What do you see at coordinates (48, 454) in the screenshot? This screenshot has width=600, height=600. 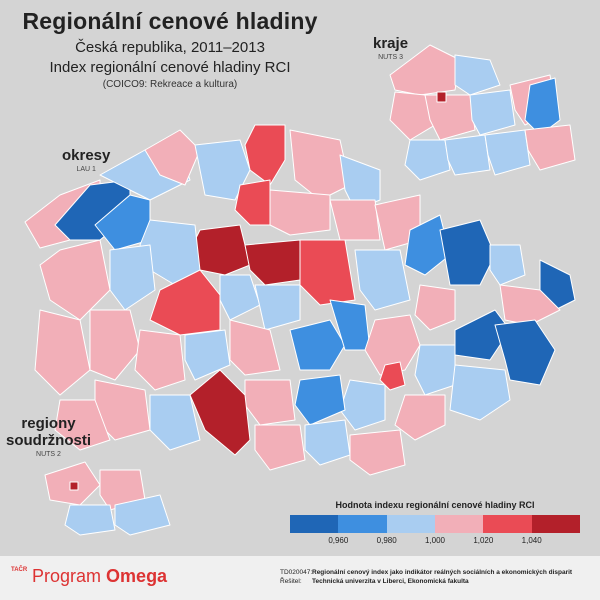 I see `regiony-level: NUTS 2` at bounding box center [48, 454].